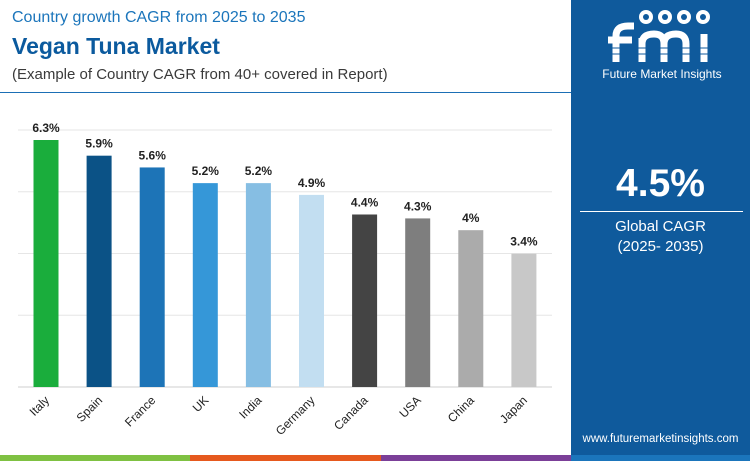  Describe the element at coordinates (471, 308) in the screenshot. I see `bar-china` at that location.